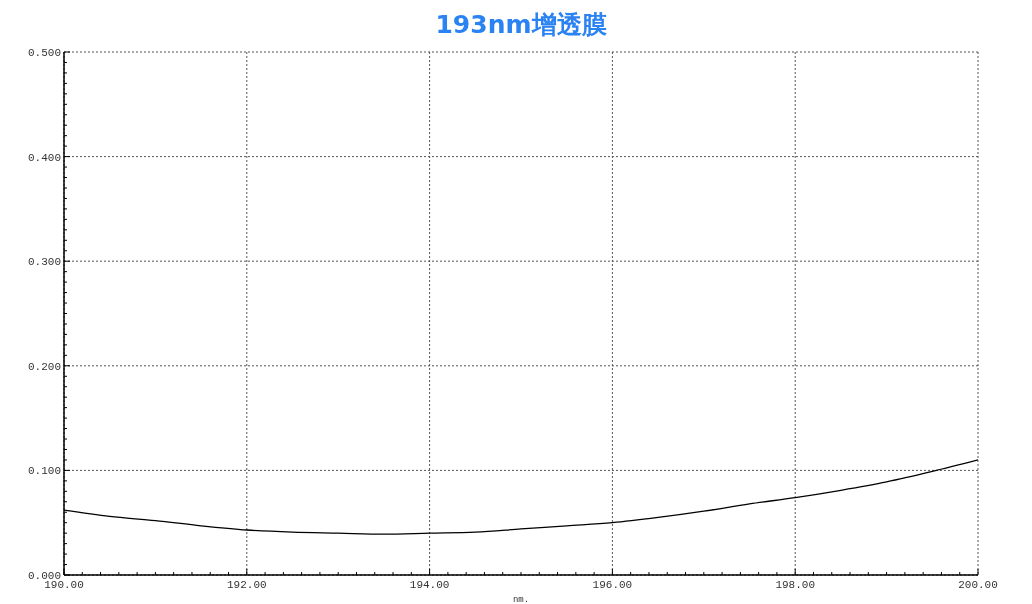 The image size is (1032, 604). What do you see at coordinates (795, 585) in the screenshot?
I see `x-tick-label: 198.00` at bounding box center [795, 585].